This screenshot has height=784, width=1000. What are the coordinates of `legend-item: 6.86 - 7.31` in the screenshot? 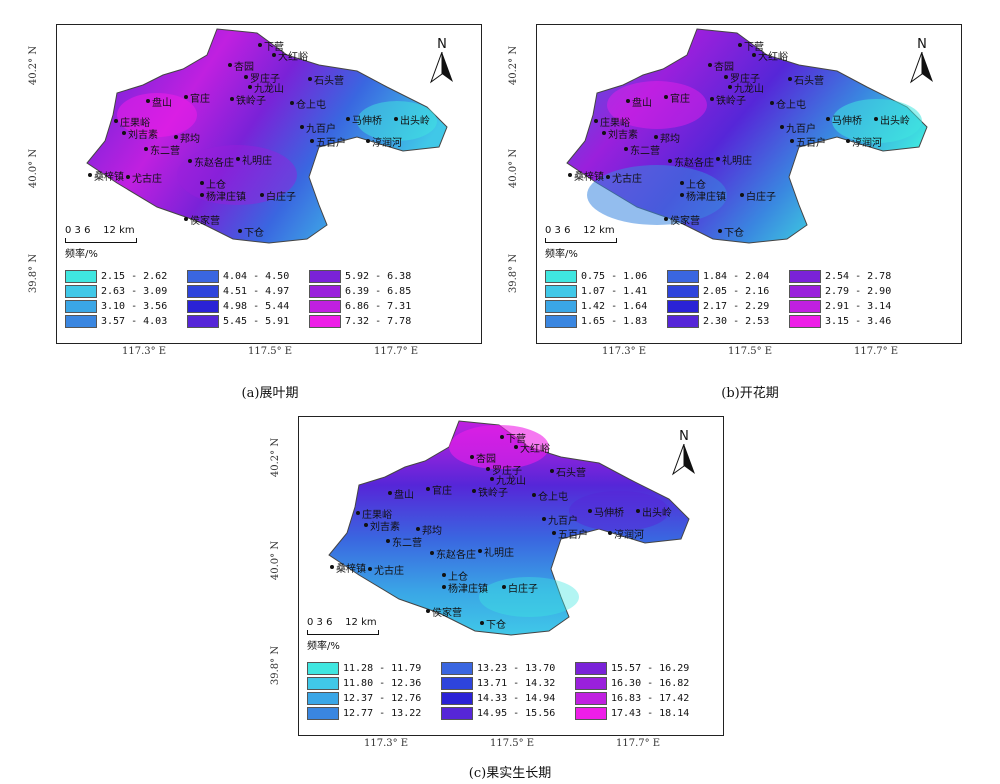 It's located at (368, 306).